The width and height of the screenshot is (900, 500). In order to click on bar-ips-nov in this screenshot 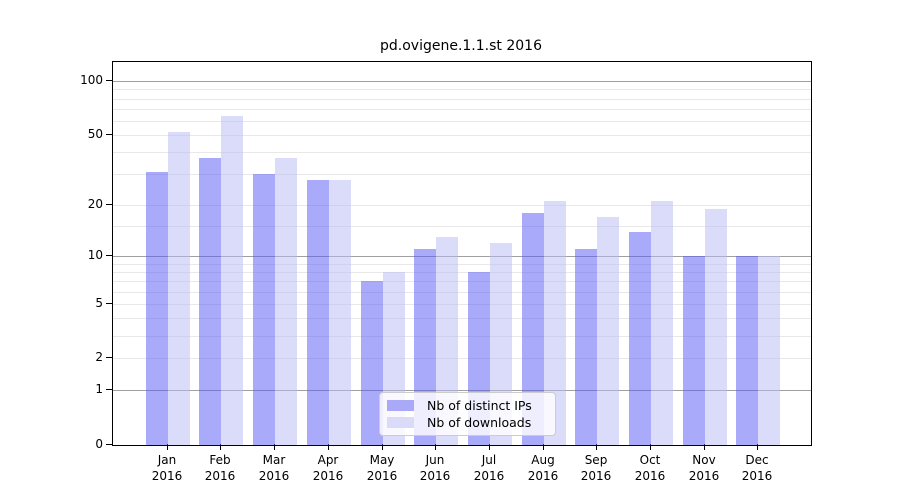, I will do `click(694, 350)`.